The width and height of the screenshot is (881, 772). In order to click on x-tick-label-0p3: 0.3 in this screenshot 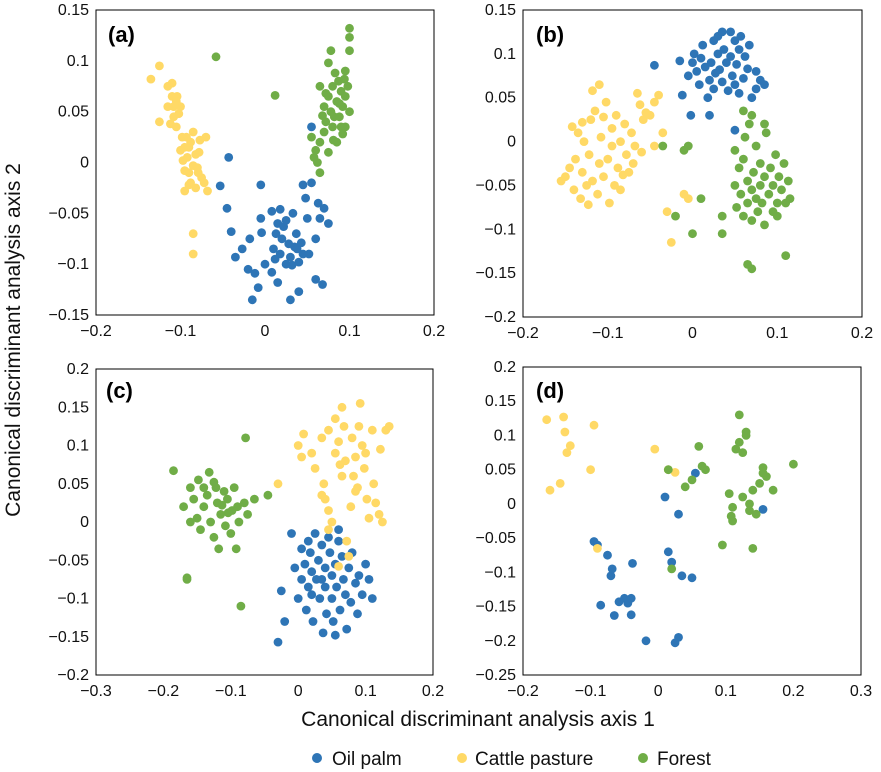, I will do `click(861, 691)`.